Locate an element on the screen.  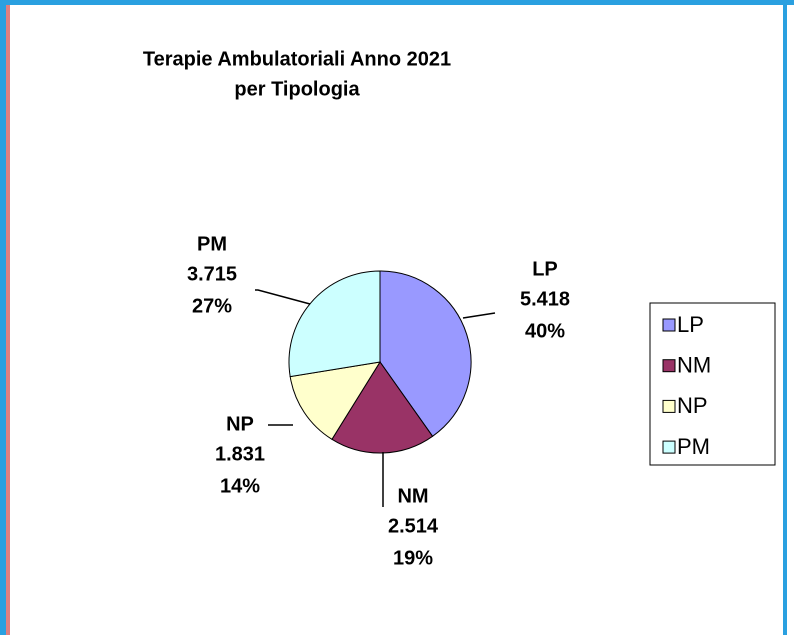
legend-label: PM is located at coordinates (693, 446).